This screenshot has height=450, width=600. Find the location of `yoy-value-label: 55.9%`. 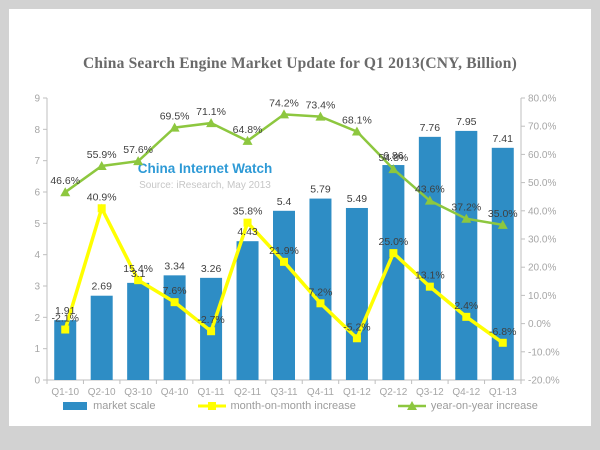

yoy-value-label: 55.9% is located at coordinates (102, 155).